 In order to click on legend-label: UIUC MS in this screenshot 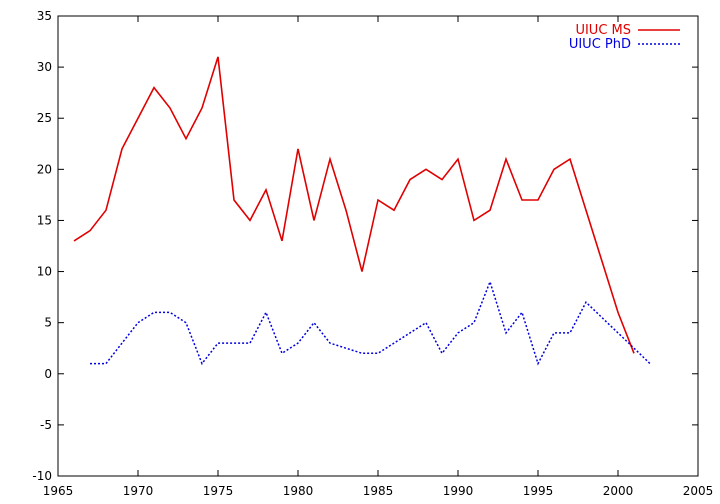, I will do `click(603, 30)`.